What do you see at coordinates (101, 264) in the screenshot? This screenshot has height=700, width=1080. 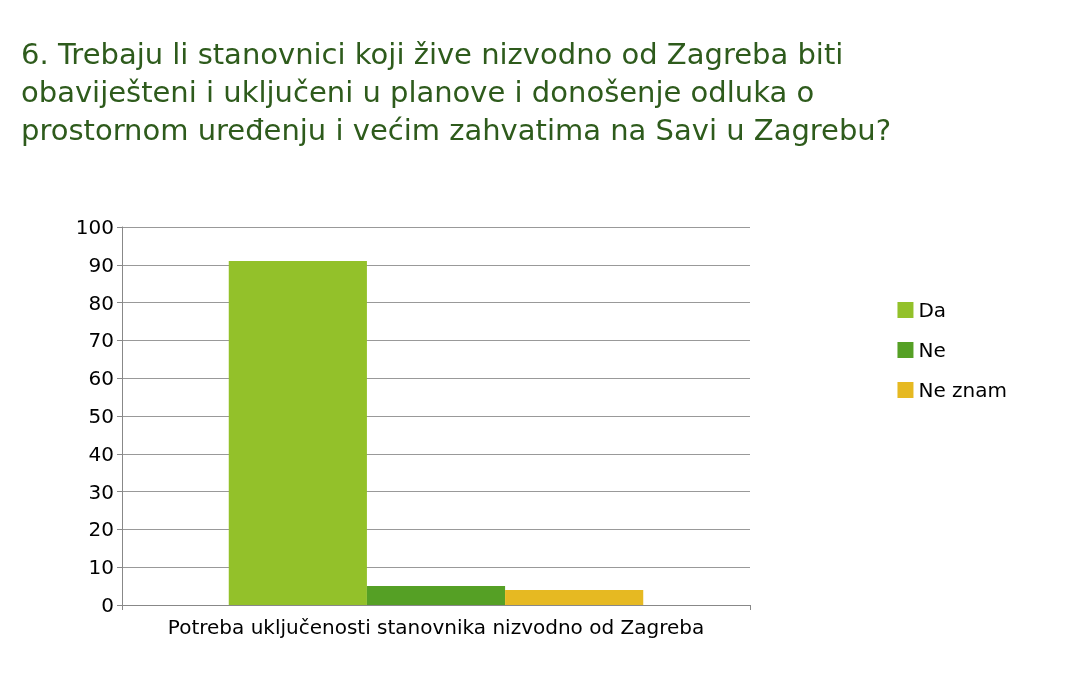 I see `y-tick-label: 90` at bounding box center [101, 264].